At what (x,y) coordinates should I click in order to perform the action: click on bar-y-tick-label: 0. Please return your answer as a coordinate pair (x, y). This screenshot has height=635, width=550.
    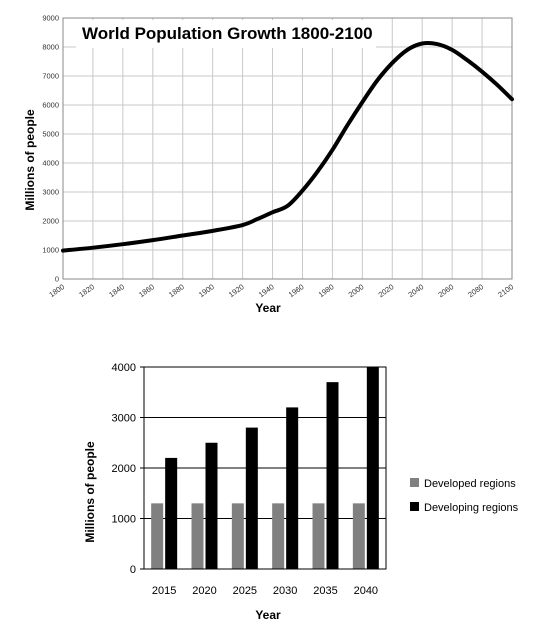
    Looking at the image, I should click on (133, 570).